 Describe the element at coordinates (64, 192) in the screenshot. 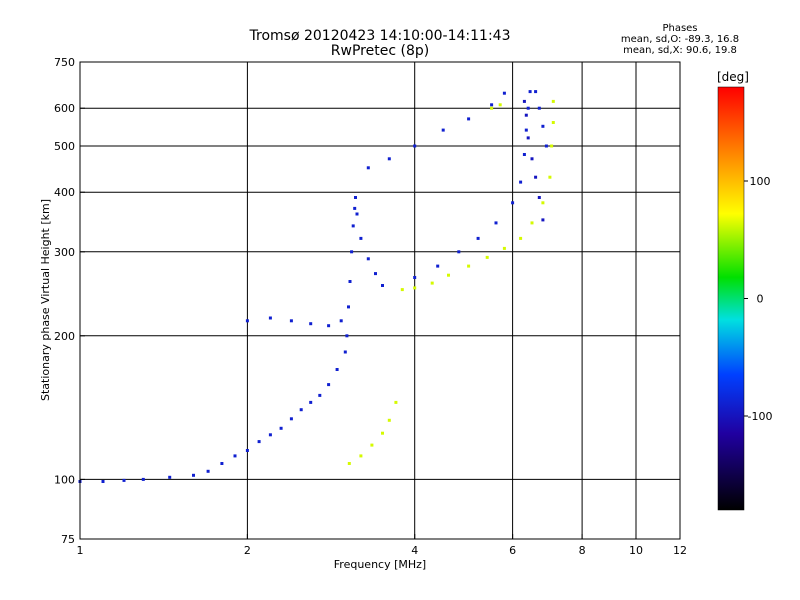

I see `y-tick-label: 400` at that location.